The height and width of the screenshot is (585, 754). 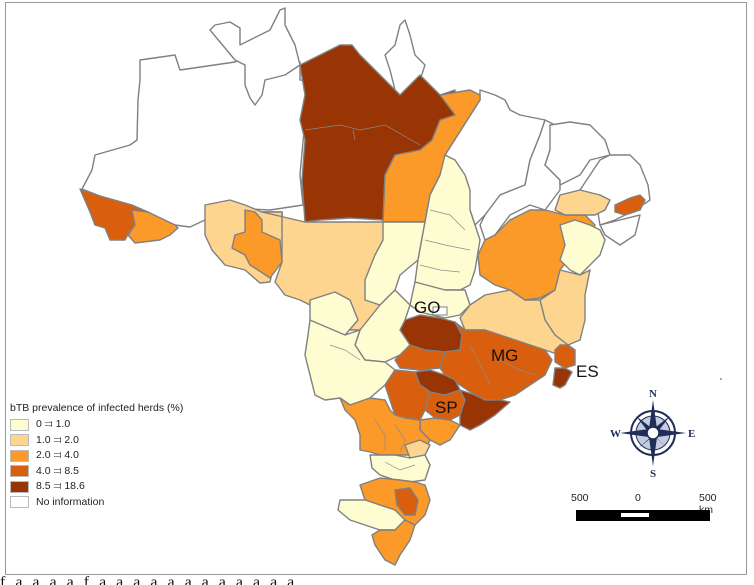 I want to click on legend-label: 1.0 ⫤ 2.0, so click(x=57, y=439).